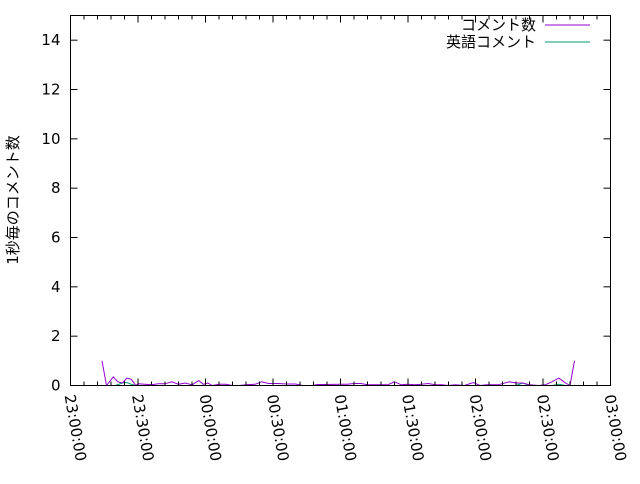  I want to click on y-tick-label: 0, so click(56, 386).